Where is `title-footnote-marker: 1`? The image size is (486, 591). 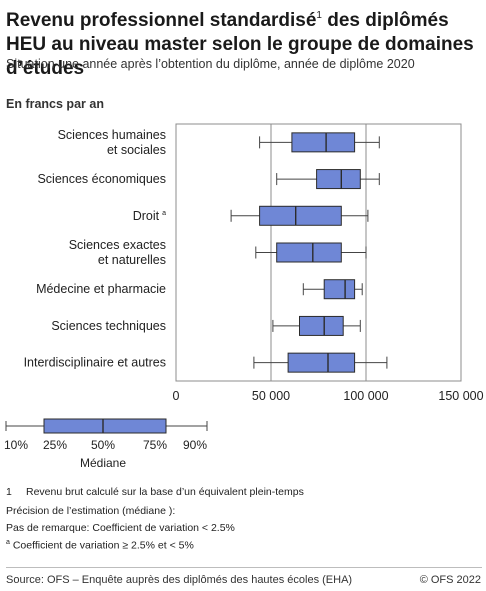 title-footnote-marker: 1 is located at coordinates (319, 15).